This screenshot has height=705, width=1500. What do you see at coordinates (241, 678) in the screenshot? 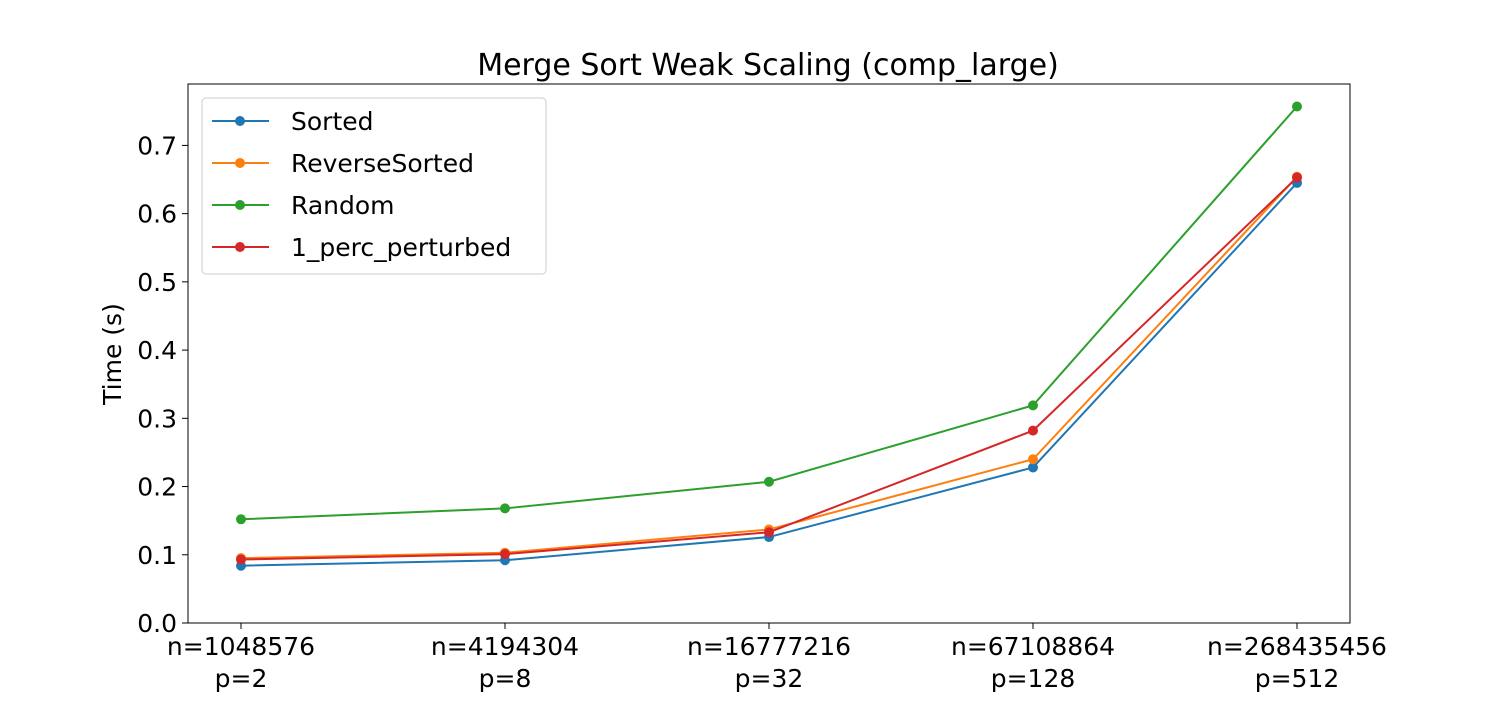
I see `x-tick-label-line: p=2` at bounding box center [241, 678].